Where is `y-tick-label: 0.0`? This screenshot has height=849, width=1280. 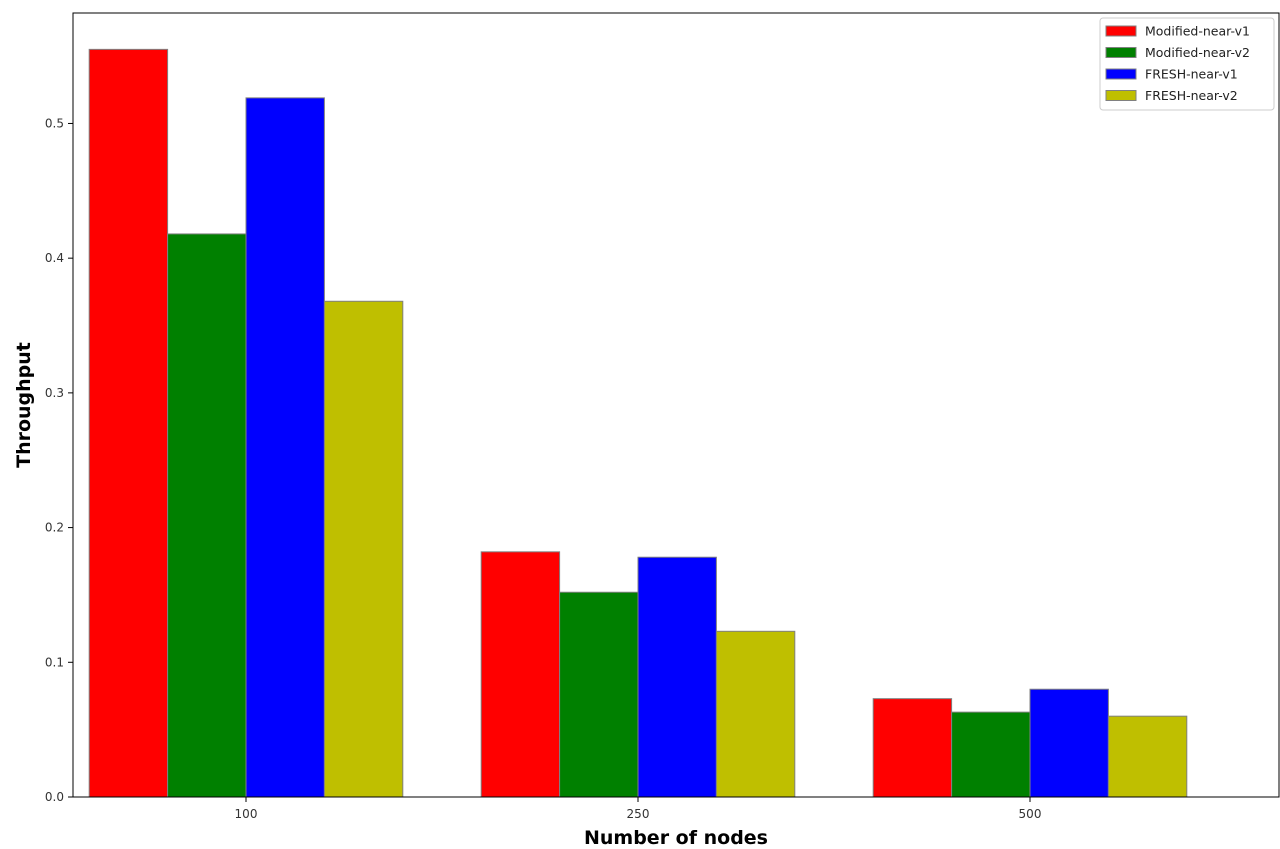 y-tick-label: 0.0 is located at coordinates (54, 797).